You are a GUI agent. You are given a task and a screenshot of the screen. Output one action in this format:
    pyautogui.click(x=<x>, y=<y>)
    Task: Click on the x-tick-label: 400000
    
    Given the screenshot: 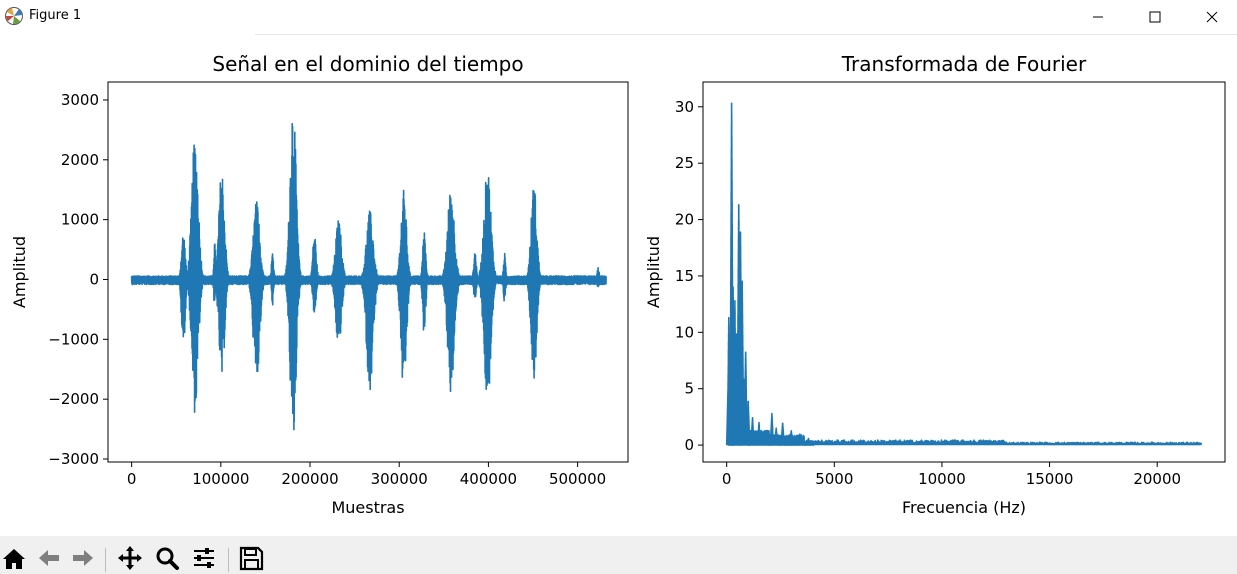 What is the action you would take?
    pyautogui.click(x=488, y=479)
    